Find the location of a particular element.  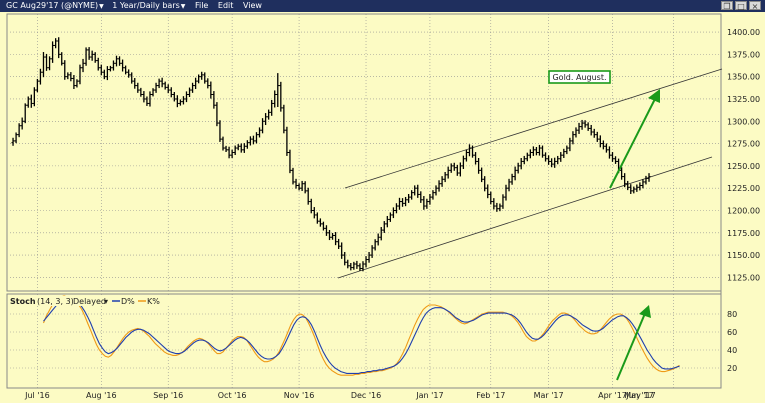

x-tick-label: May '17 is located at coordinates (639, 395).